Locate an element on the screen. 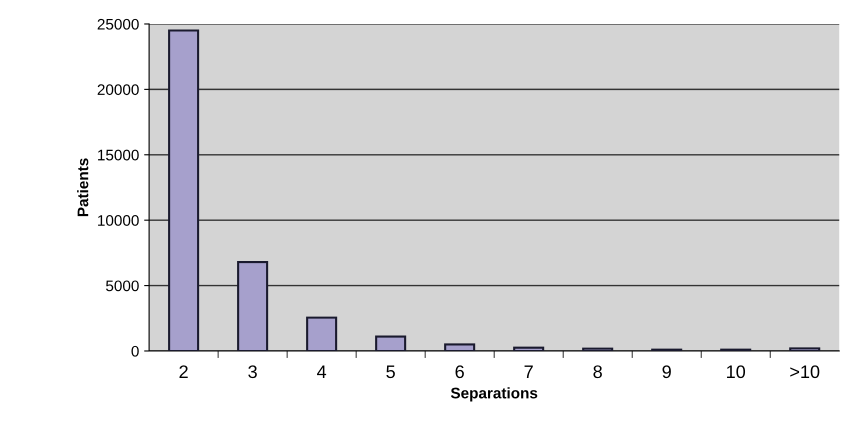 Image resolution: width=852 pixels, height=436 pixels. x-tick-label: 3 is located at coordinates (252, 371).